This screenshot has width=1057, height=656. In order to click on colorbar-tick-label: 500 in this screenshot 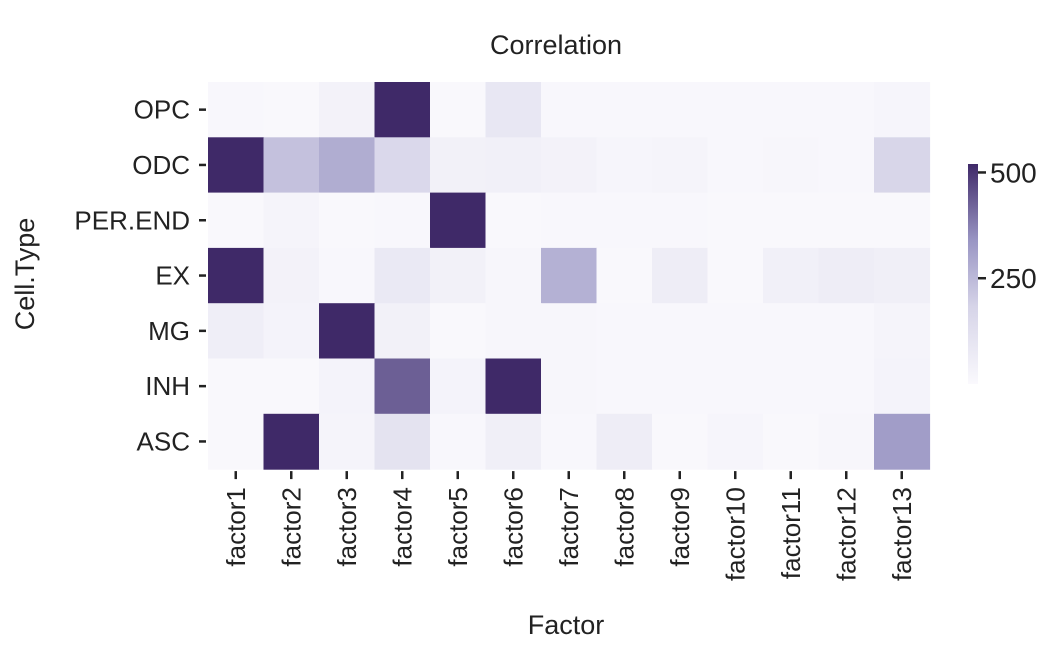, I will do `click(1013, 172)`.